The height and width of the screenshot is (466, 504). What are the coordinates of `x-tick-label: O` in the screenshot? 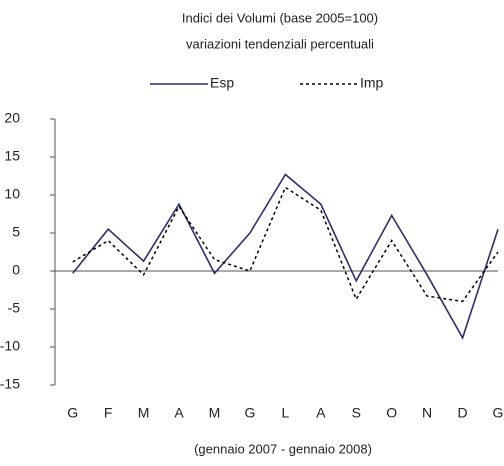 It's located at (391, 413).